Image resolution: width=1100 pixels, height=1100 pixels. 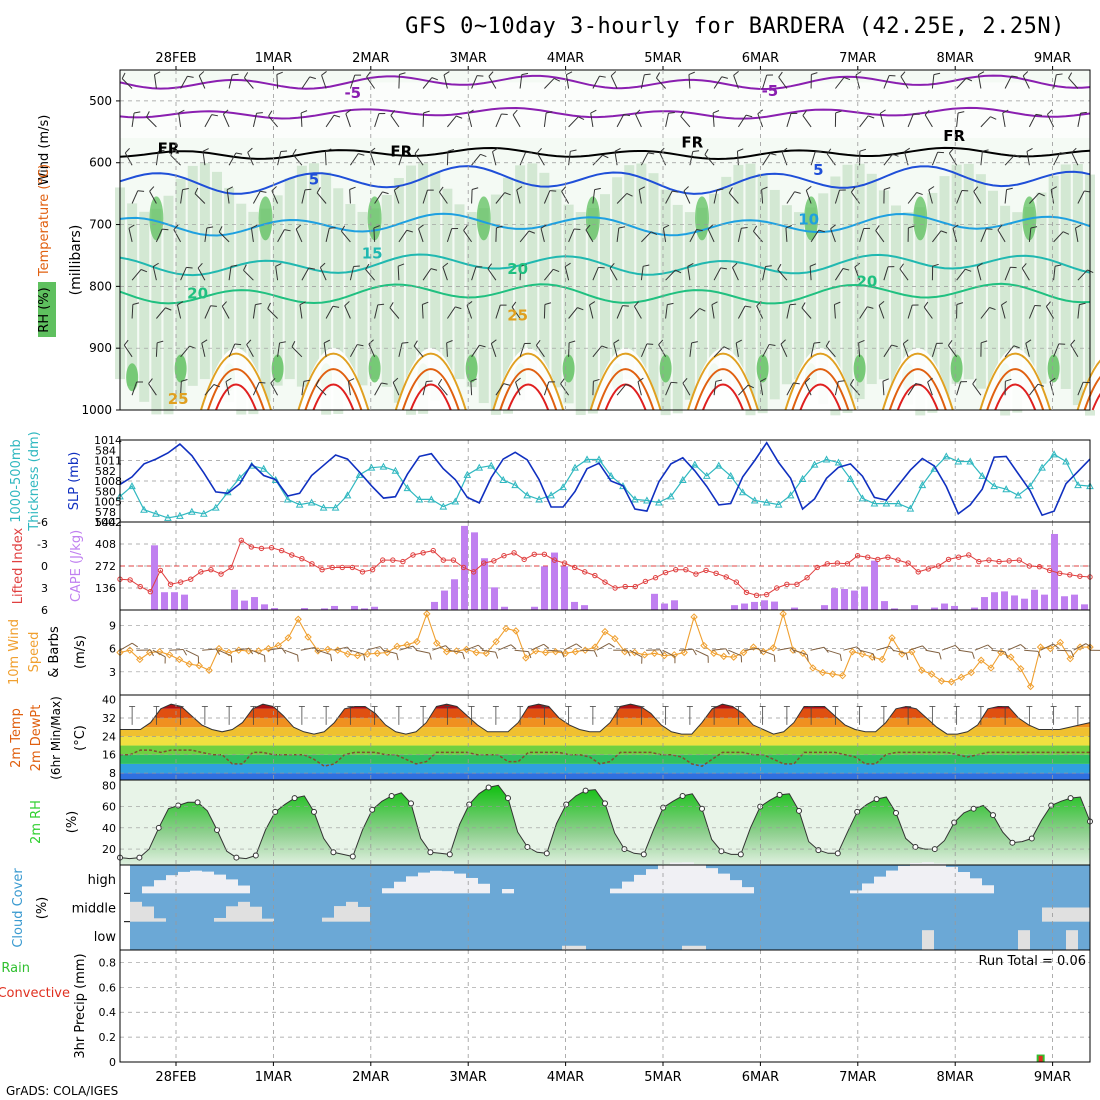 What do you see at coordinates (132, 377) in the screenshot?
I see `rh-moist-core` at bounding box center [132, 377].